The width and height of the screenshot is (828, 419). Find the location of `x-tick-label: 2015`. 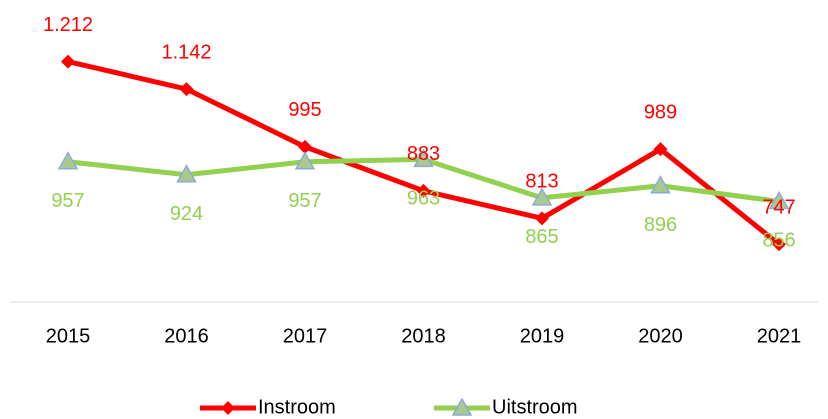

x-tick-label: 2015 is located at coordinates (68, 336).